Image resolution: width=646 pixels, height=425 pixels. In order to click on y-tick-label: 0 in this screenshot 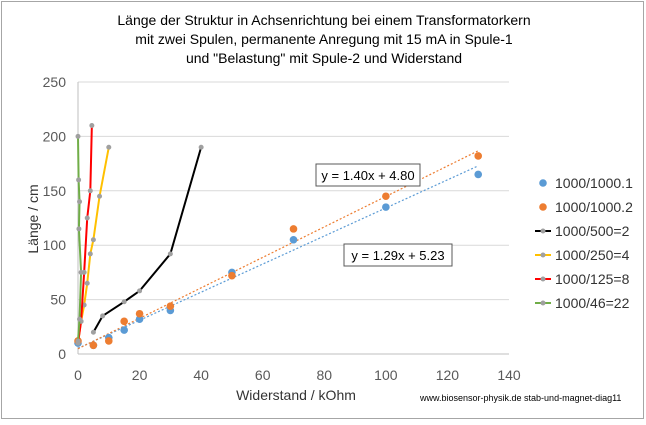, I will do `click(62, 354)`.